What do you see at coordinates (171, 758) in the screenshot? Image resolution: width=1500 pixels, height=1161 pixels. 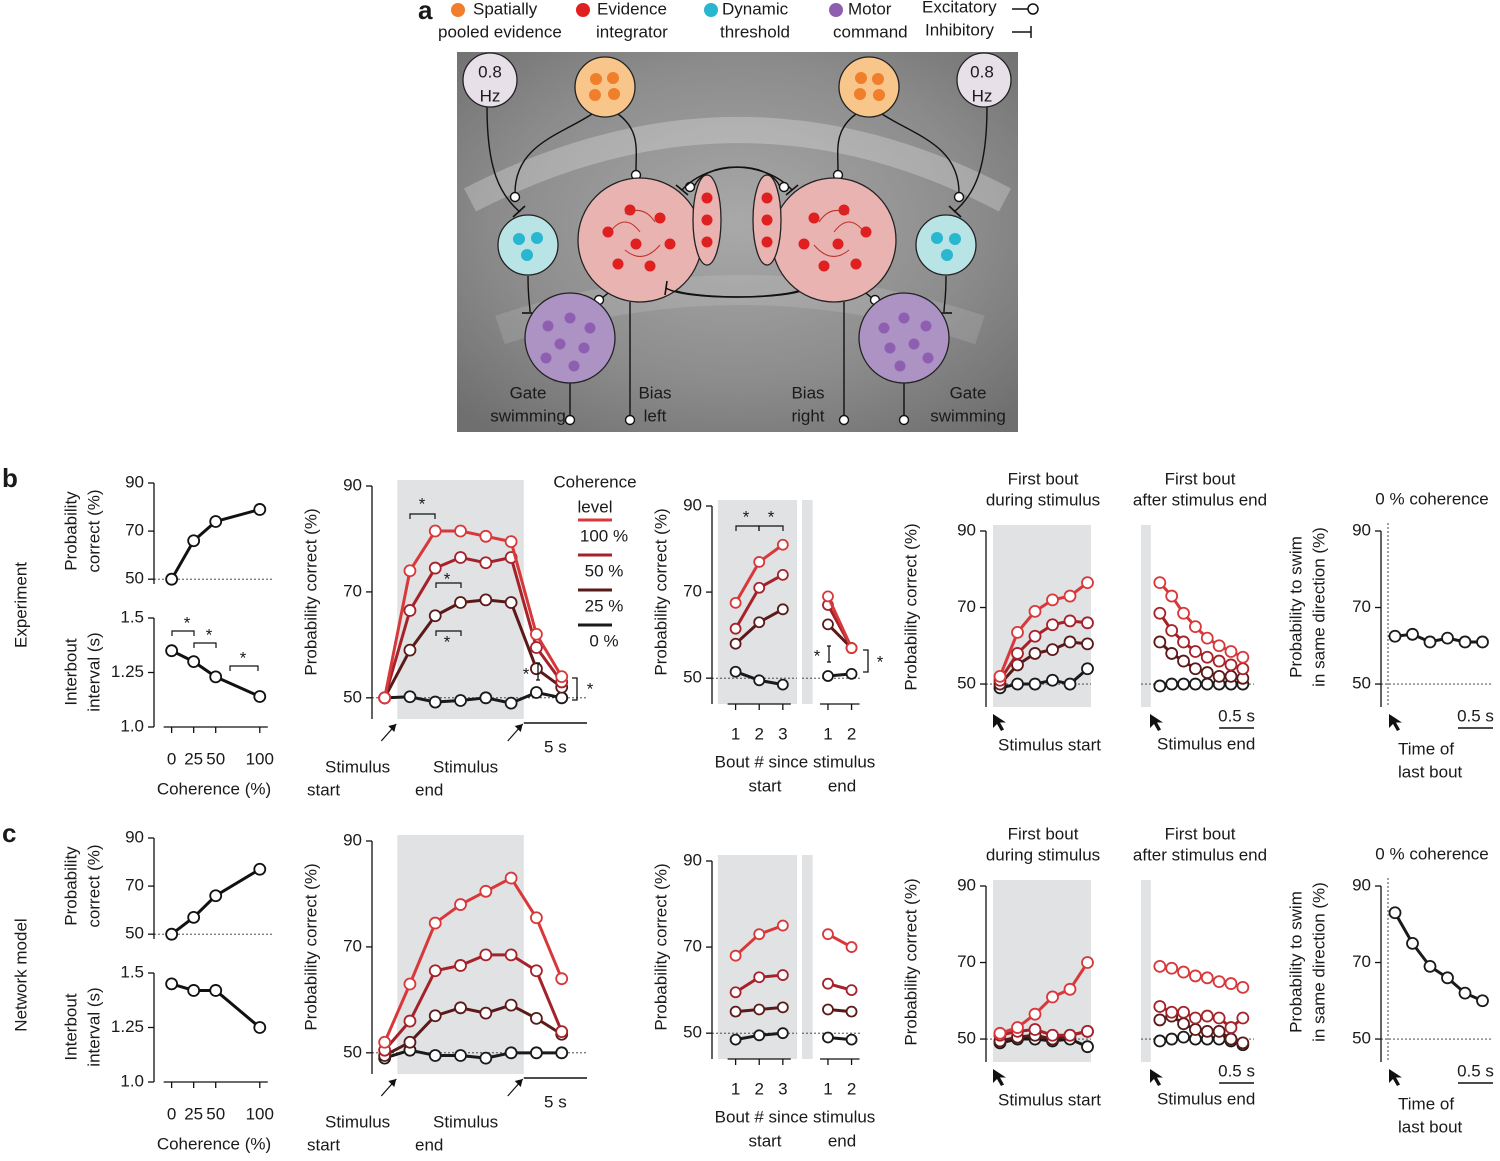 I see `x-tick-label: 0` at bounding box center [171, 758].